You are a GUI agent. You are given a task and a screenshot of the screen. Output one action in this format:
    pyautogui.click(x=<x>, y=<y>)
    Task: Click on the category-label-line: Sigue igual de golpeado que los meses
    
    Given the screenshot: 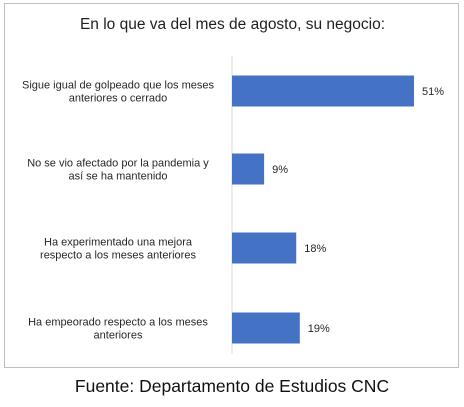 What is the action you would take?
    pyautogui.click(x=118, y=86)
    